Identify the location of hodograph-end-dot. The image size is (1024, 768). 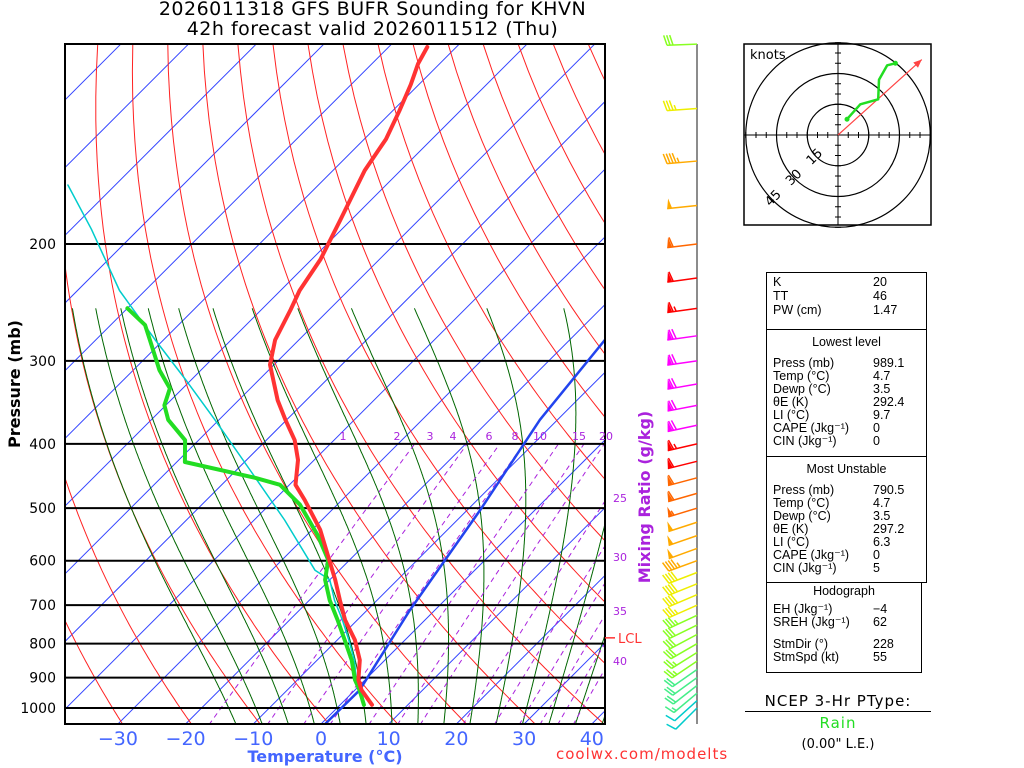
(895, 63).